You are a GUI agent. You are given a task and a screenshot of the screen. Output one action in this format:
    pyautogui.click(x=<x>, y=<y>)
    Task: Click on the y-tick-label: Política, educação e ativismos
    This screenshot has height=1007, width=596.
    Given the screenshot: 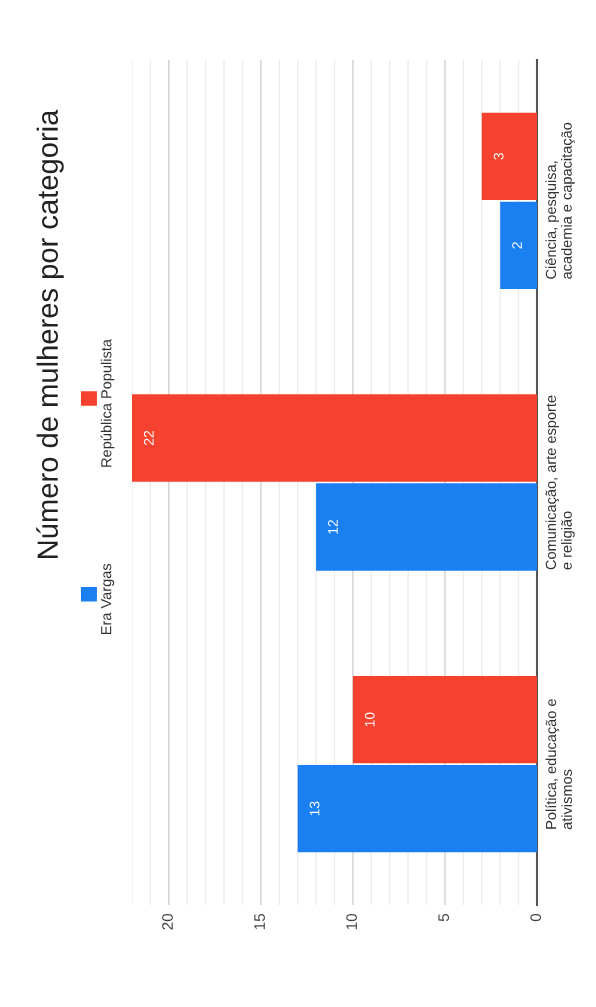 What is the action you would take?
    pyautogui.click(x=558, y=764)
    